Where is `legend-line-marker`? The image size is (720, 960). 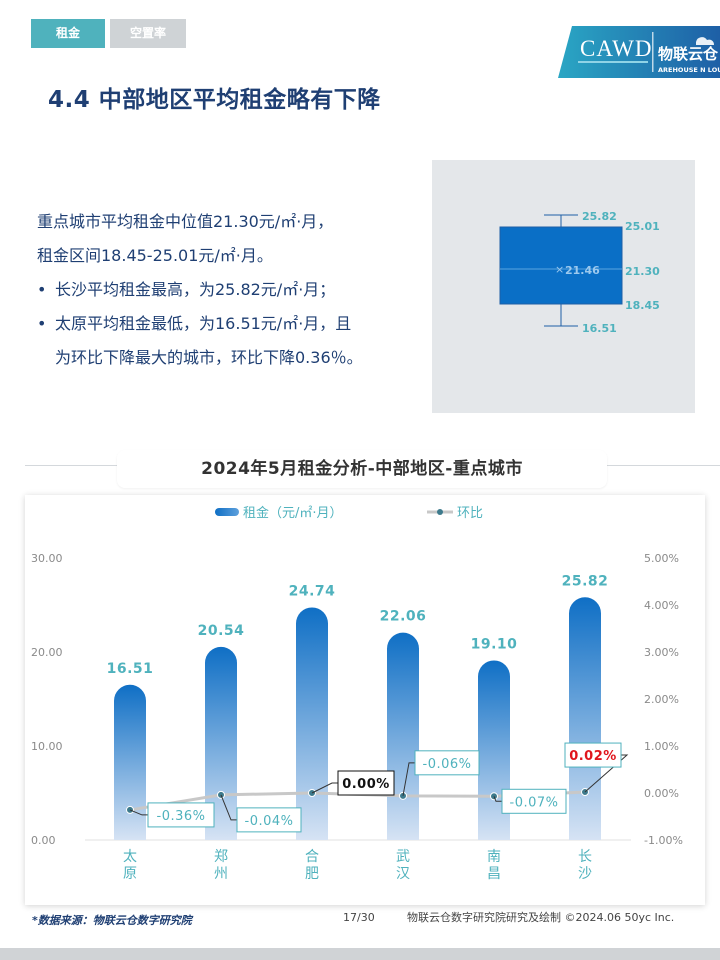 legend-line-marker is located at coordinates (440, 512).